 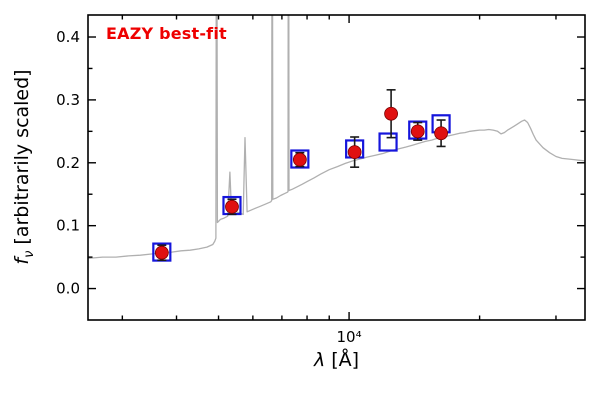 What do you see at coordinates (166, 33) in the screenshot?
I see `best-fit-annotation: EAZY best-fit` at bounding box center [166, 33].